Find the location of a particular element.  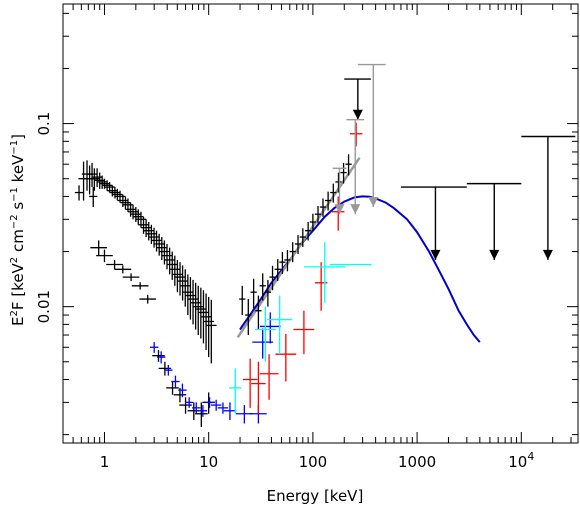

x-axis-label: Energy [keV] is located at coordinates (315, 496).